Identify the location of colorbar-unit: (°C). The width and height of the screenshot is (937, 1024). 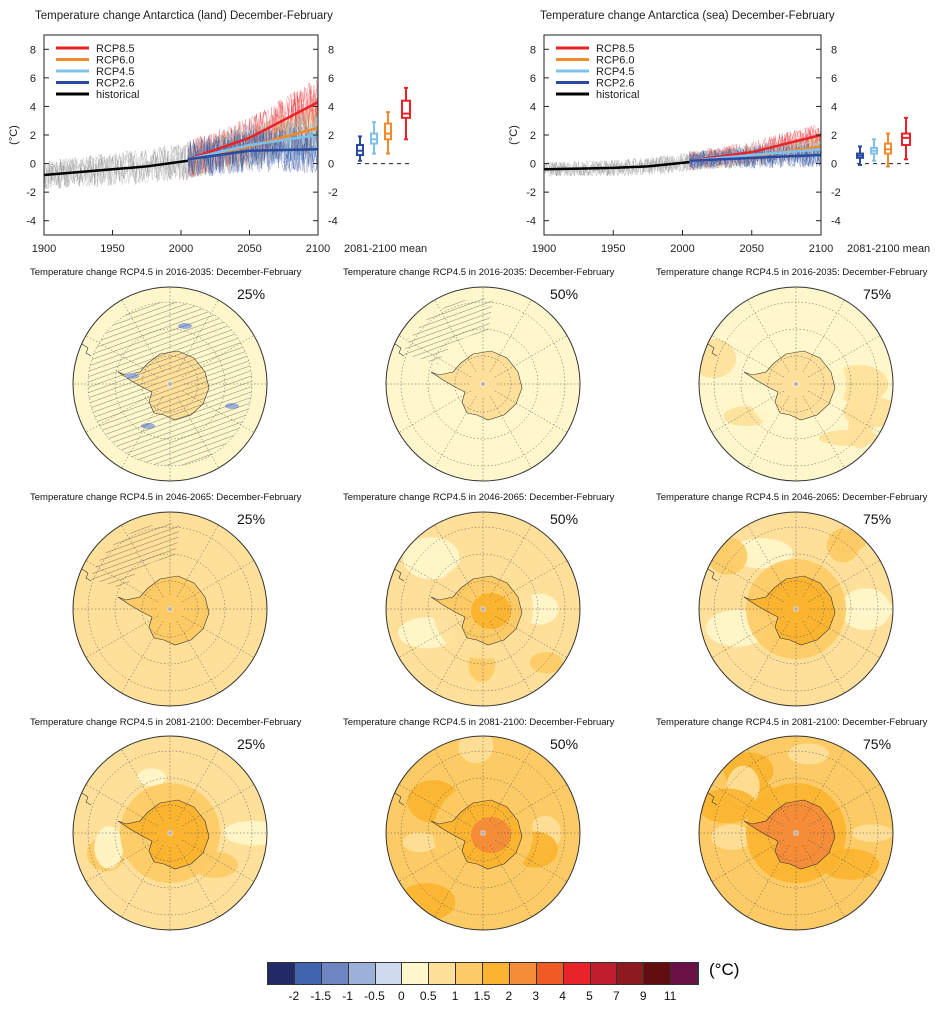
(724, 969).